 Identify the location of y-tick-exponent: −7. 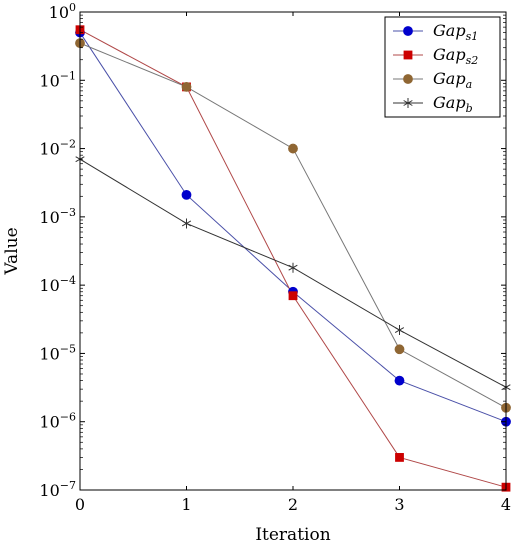
(68, 485).